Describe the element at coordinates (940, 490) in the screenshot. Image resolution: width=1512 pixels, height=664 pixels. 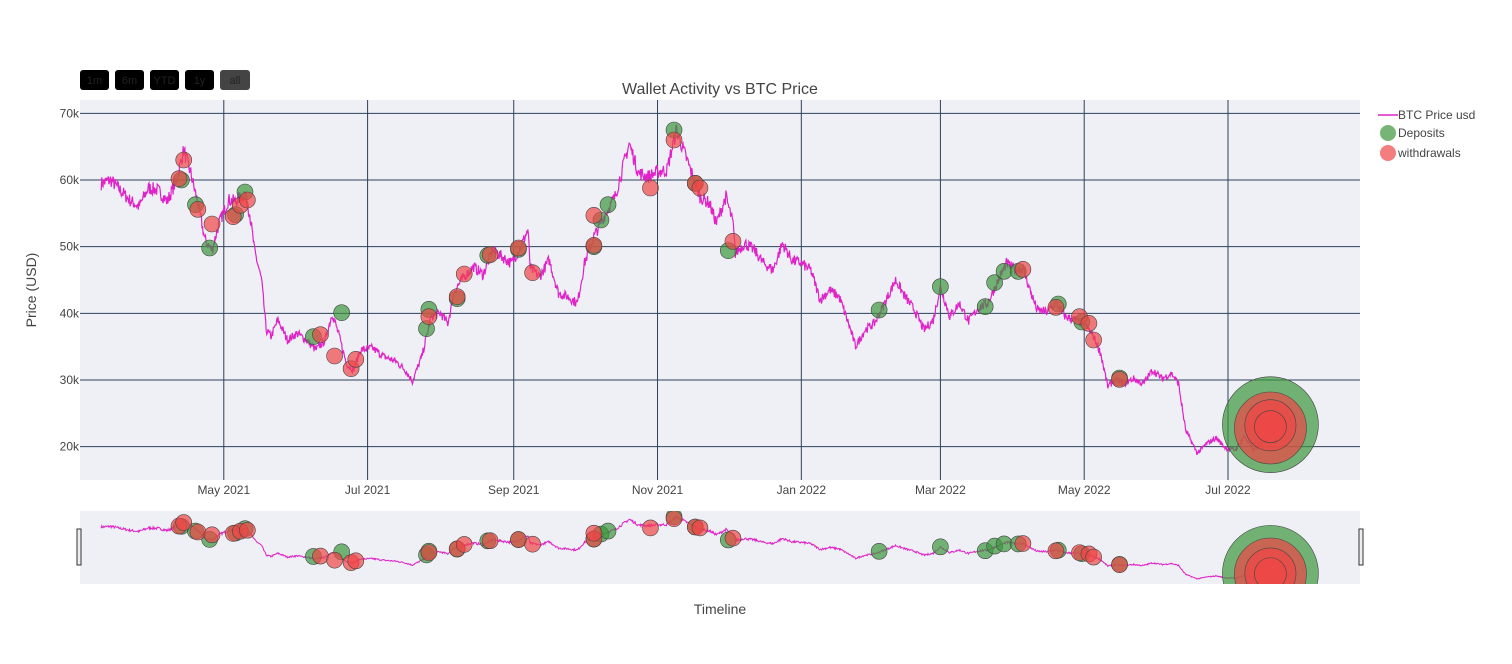
I see `x-tick-label-5: Mar 2022` at that location.